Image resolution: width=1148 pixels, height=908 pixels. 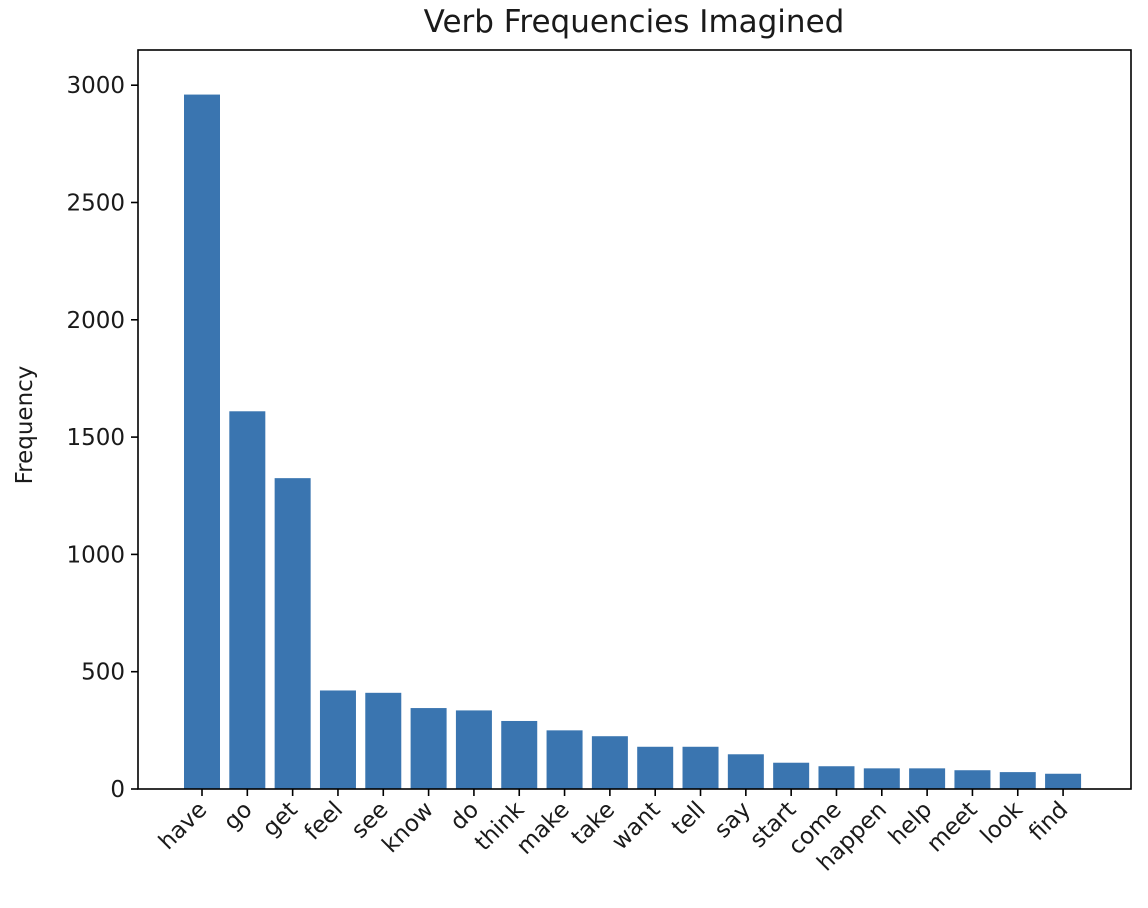 I want to click on y-tick-label: 1000, so click(x=95, y=555).